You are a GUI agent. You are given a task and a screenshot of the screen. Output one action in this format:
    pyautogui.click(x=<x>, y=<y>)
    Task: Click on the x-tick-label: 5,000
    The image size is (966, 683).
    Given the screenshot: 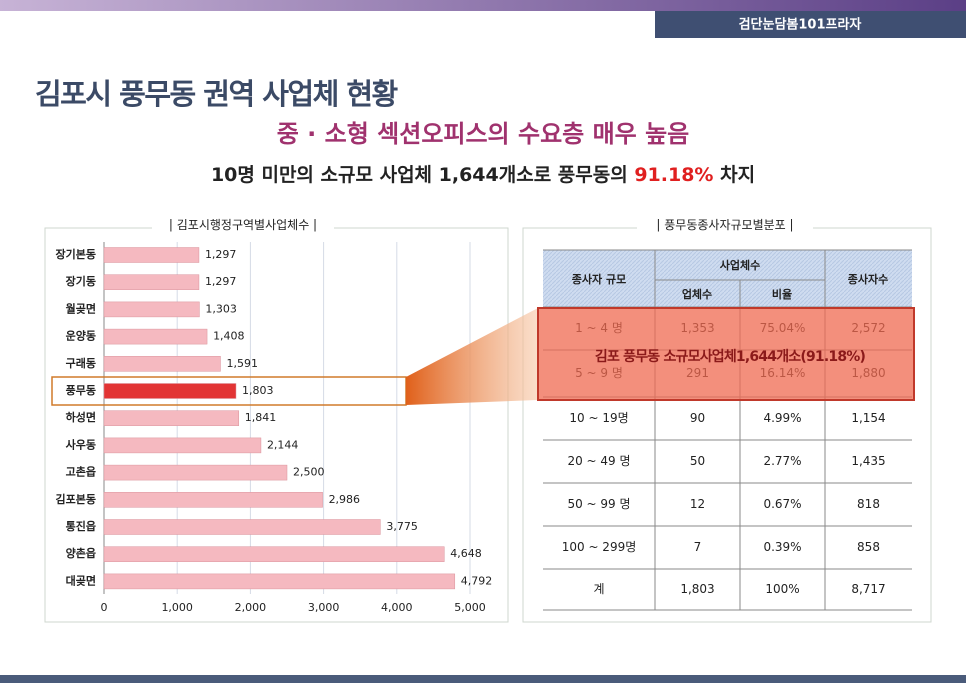 What is the action you would take?
    pyautogui.click(x=470, y=607)
    